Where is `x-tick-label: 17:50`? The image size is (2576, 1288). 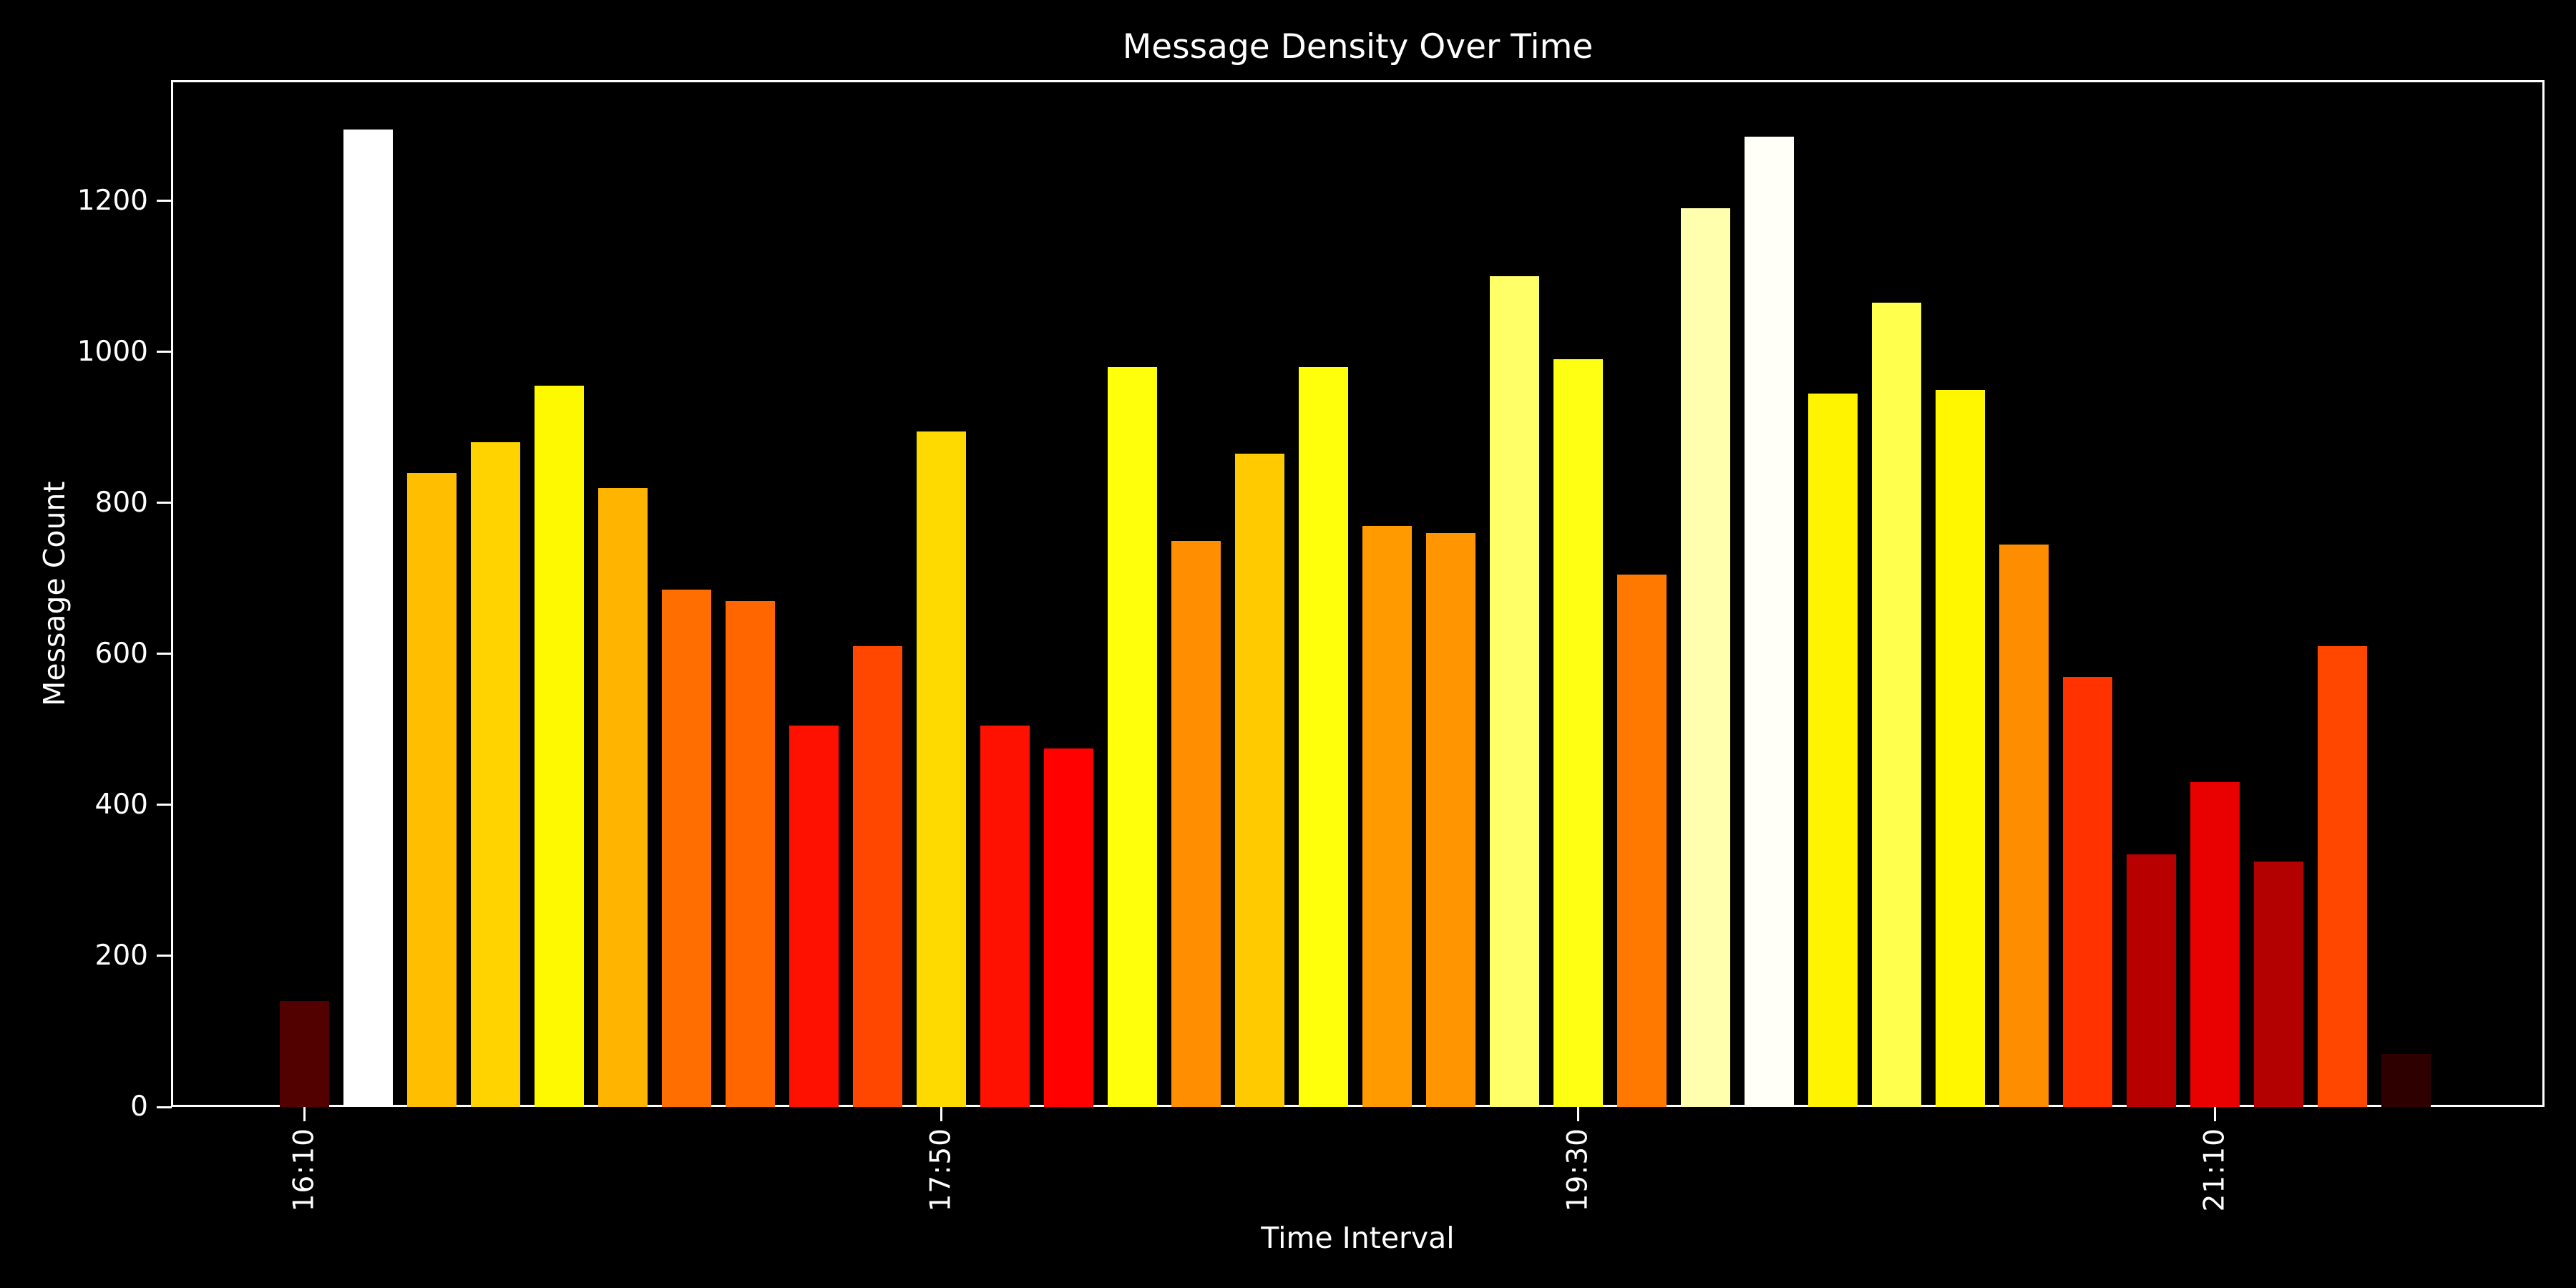
x-tick-label: 17:50 is located at coordinates (940, 1170).